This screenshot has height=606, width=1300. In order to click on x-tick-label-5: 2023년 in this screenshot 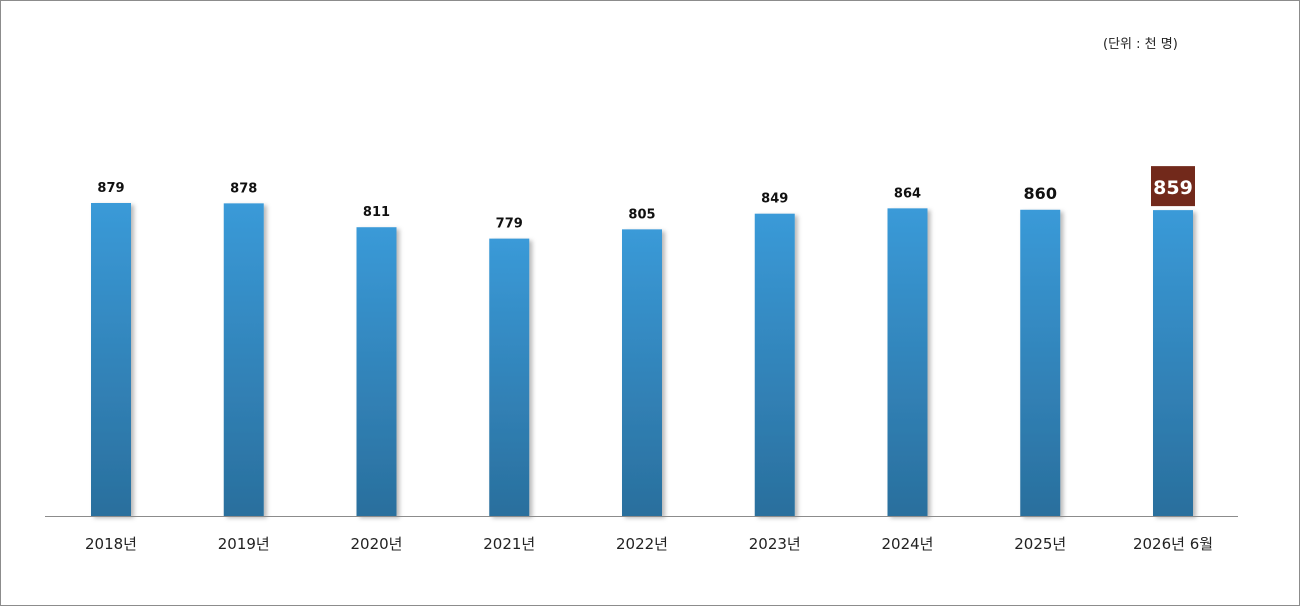, I will do `click(775, 544)`.